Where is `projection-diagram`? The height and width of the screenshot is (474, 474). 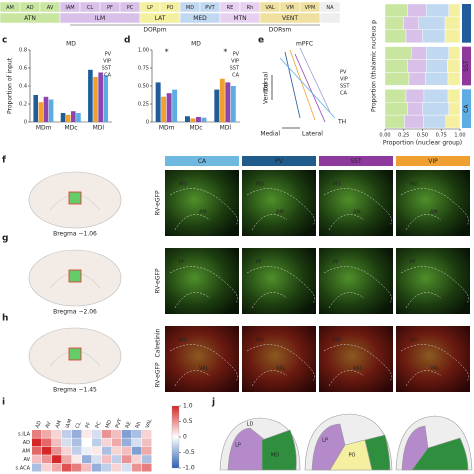 projection-diagram is located at coordinates (303, 88).